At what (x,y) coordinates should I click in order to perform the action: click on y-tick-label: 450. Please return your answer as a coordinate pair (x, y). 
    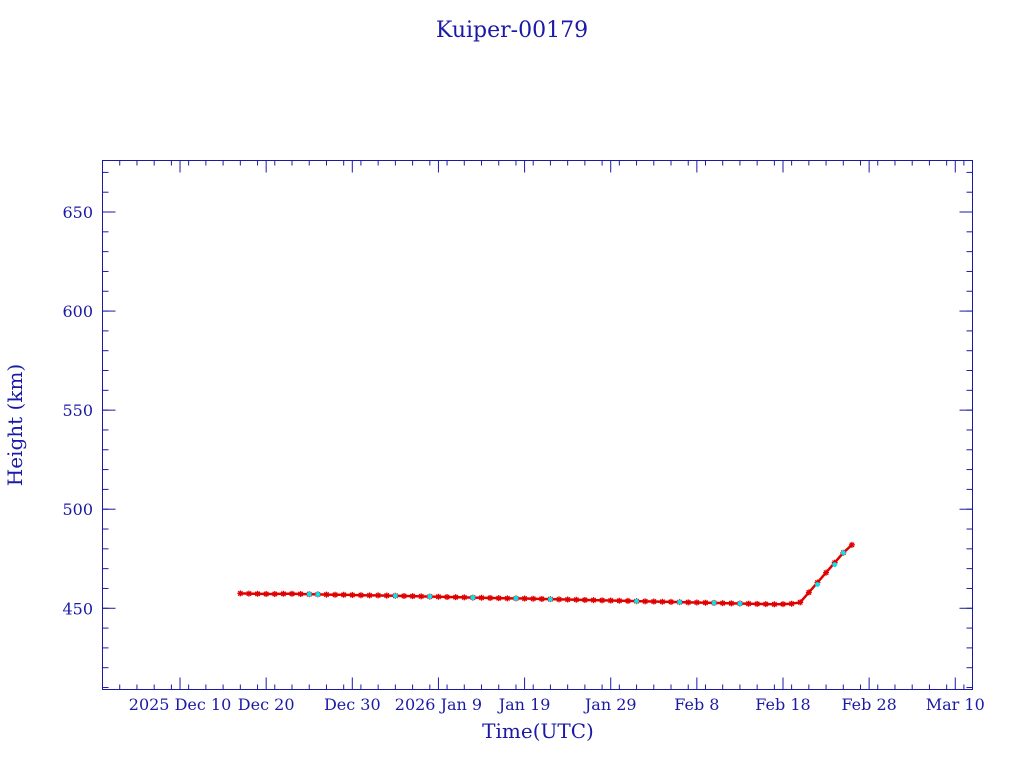
    Looking at the image, I should click on (77, 608).